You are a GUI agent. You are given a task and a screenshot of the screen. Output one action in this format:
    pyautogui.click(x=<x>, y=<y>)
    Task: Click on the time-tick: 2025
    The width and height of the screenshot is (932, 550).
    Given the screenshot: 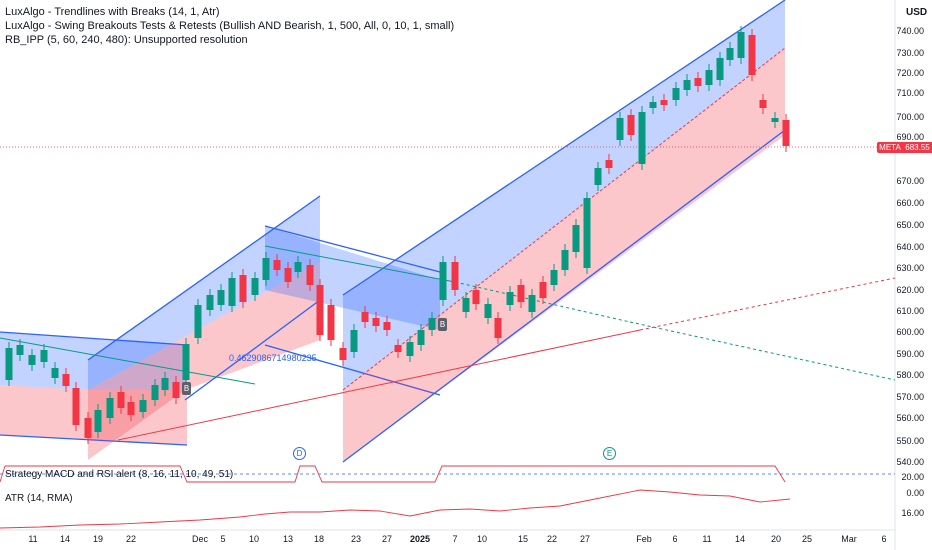 What is the action you would take?
    pyautogui.click(x=420, y=539)
    